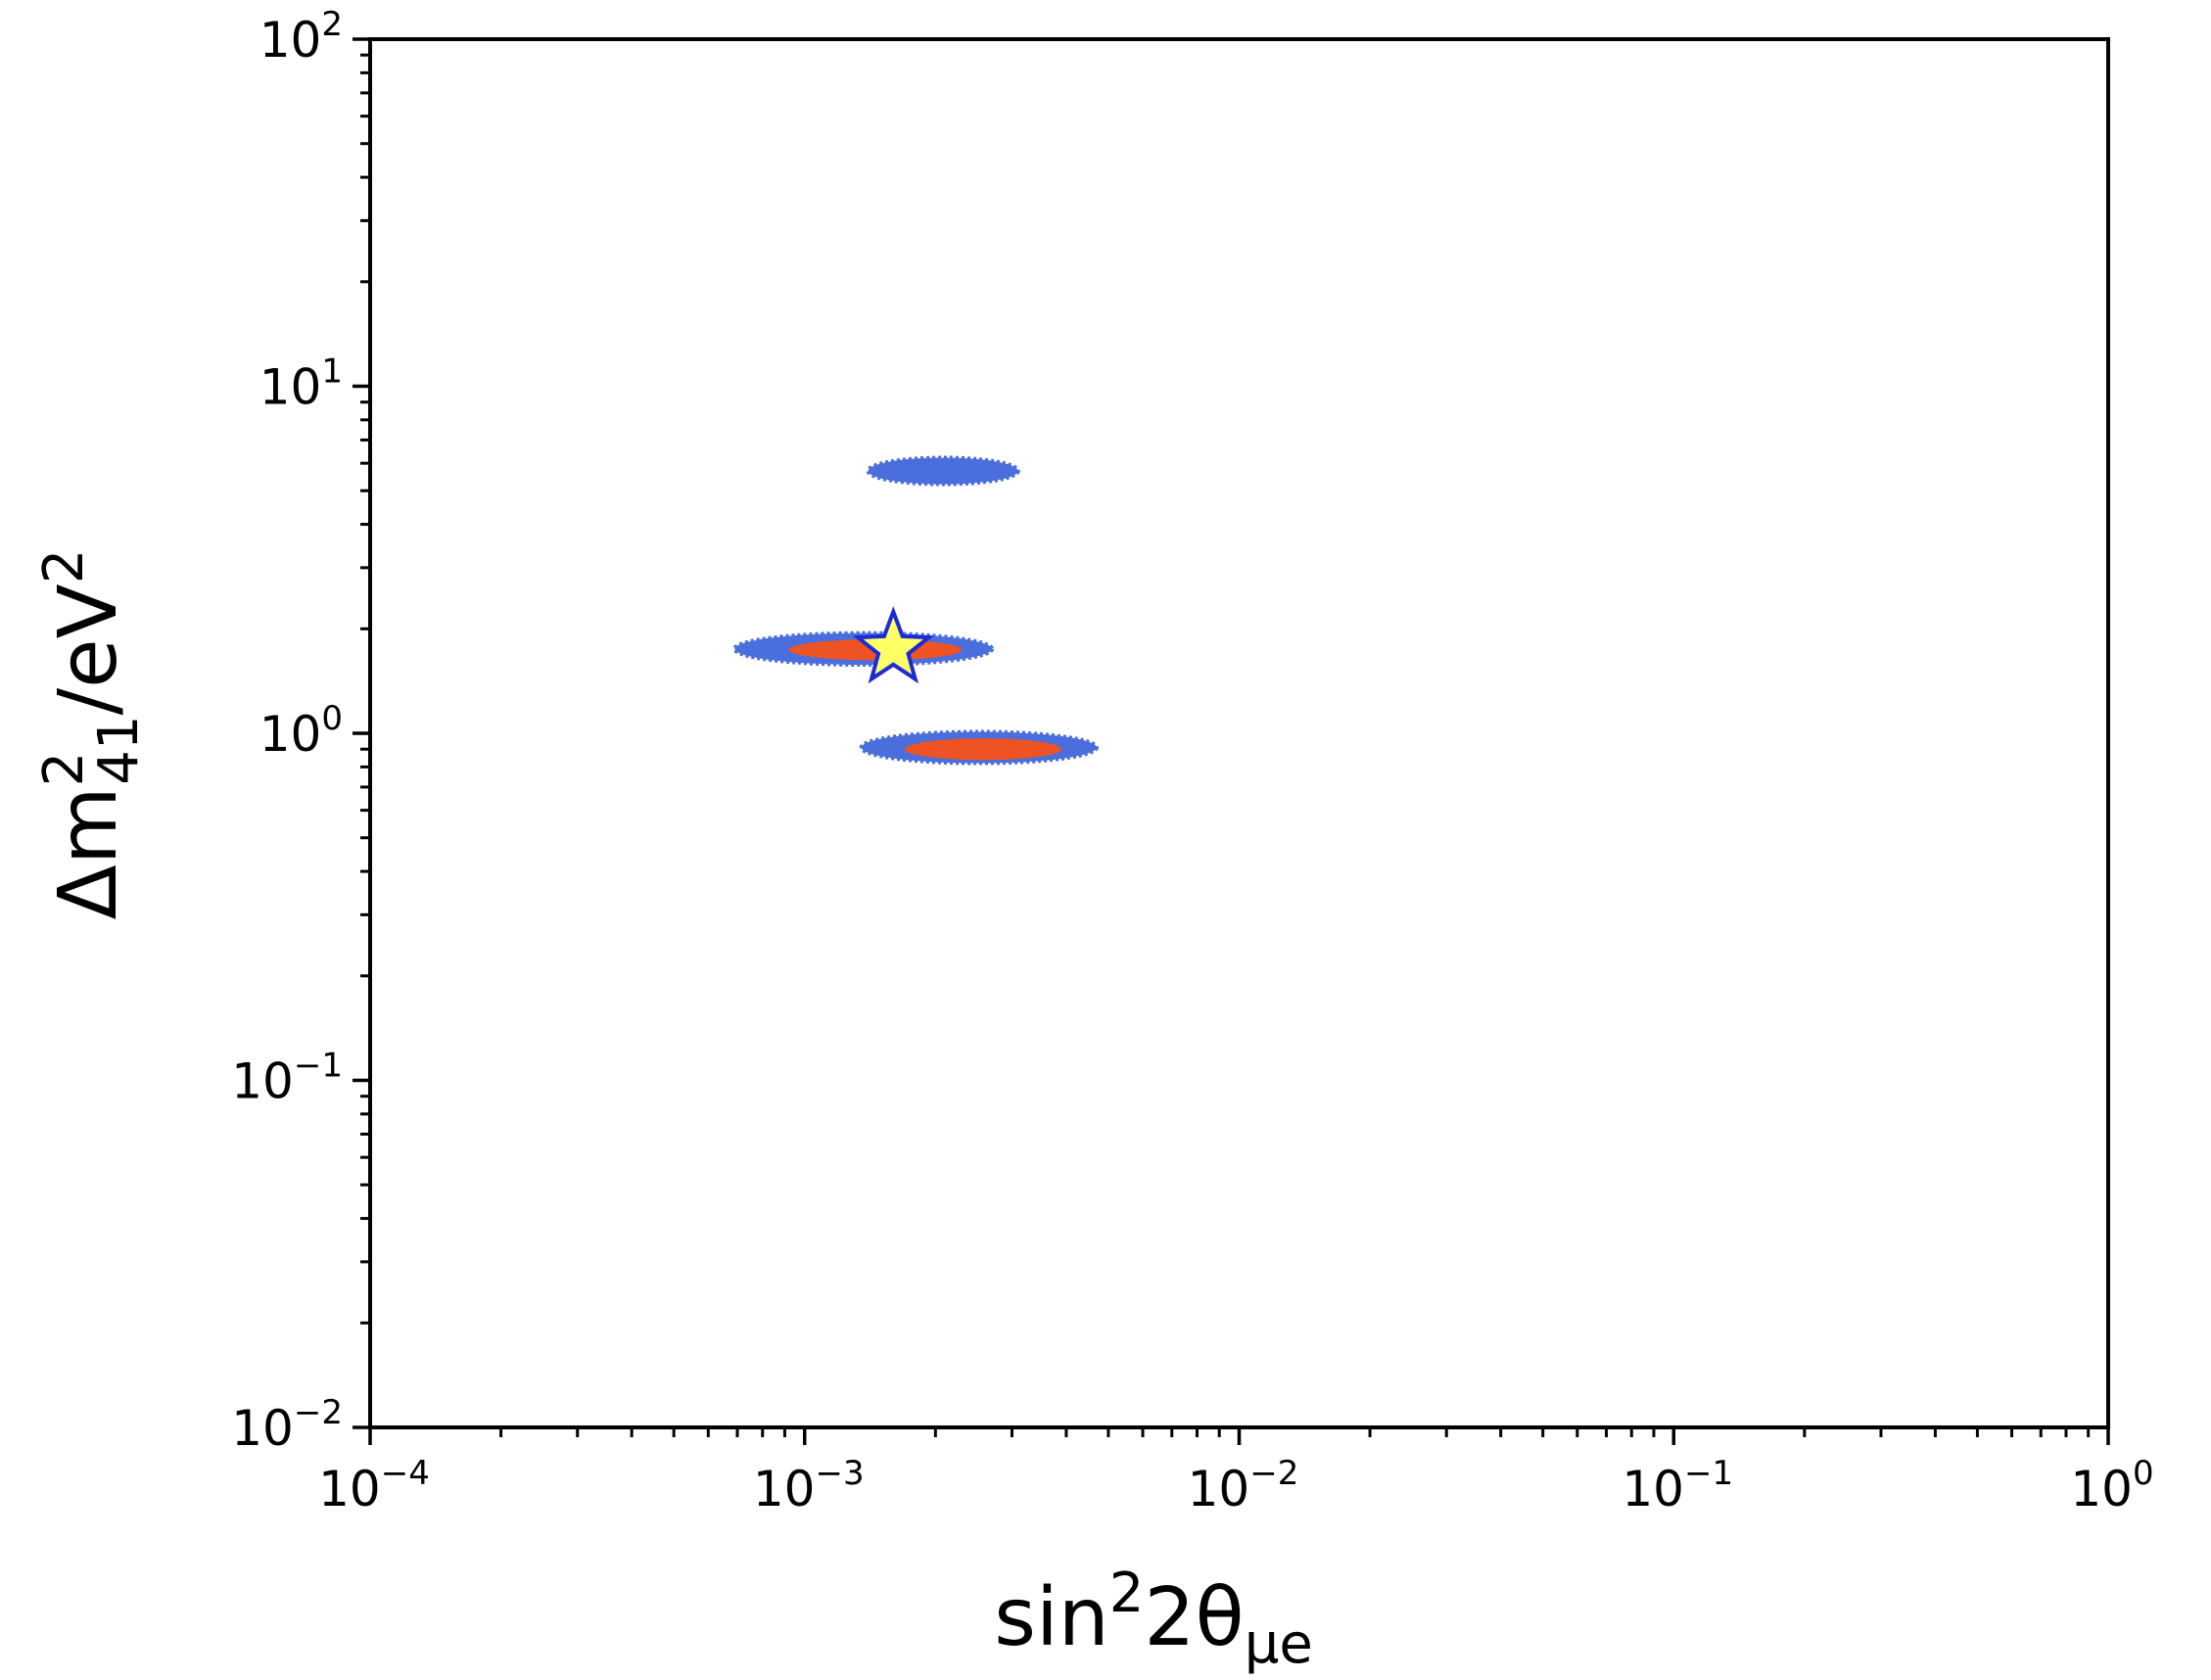  Describe the element at coordinates (809, 1485) in the screenshot. I see `x-tick-label: 10⁻³` at that location.